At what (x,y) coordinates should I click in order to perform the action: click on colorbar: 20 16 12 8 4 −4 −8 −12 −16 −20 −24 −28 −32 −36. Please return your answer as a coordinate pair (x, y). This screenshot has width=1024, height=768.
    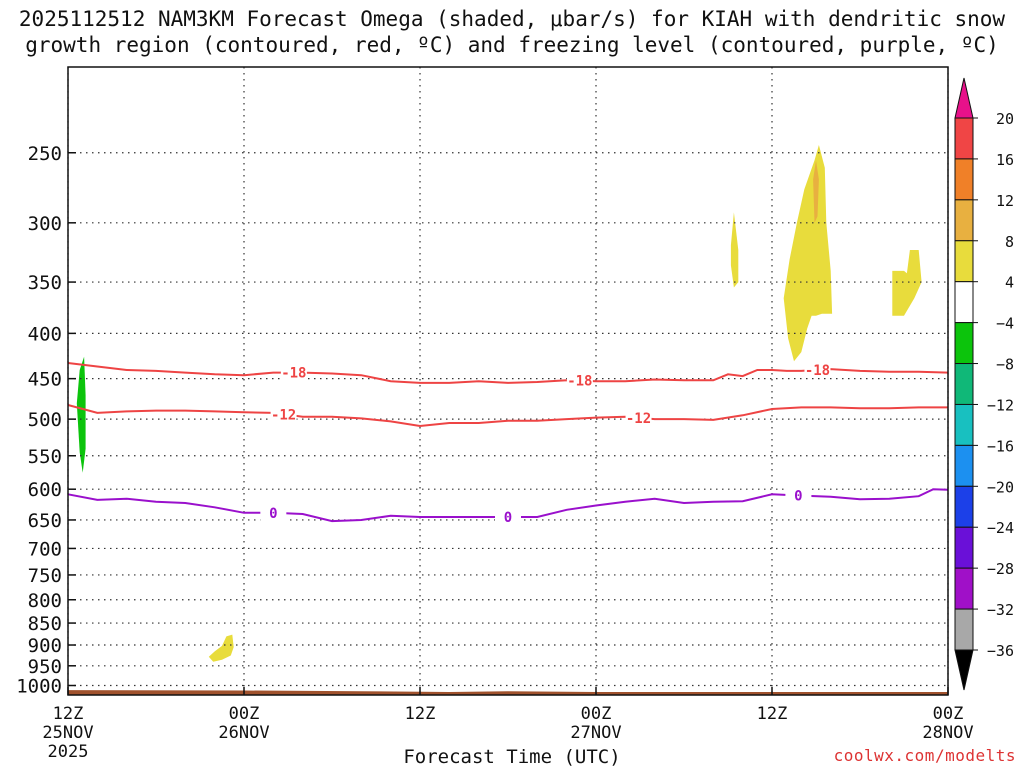
    Looking at the image, I should click on (984, 384).